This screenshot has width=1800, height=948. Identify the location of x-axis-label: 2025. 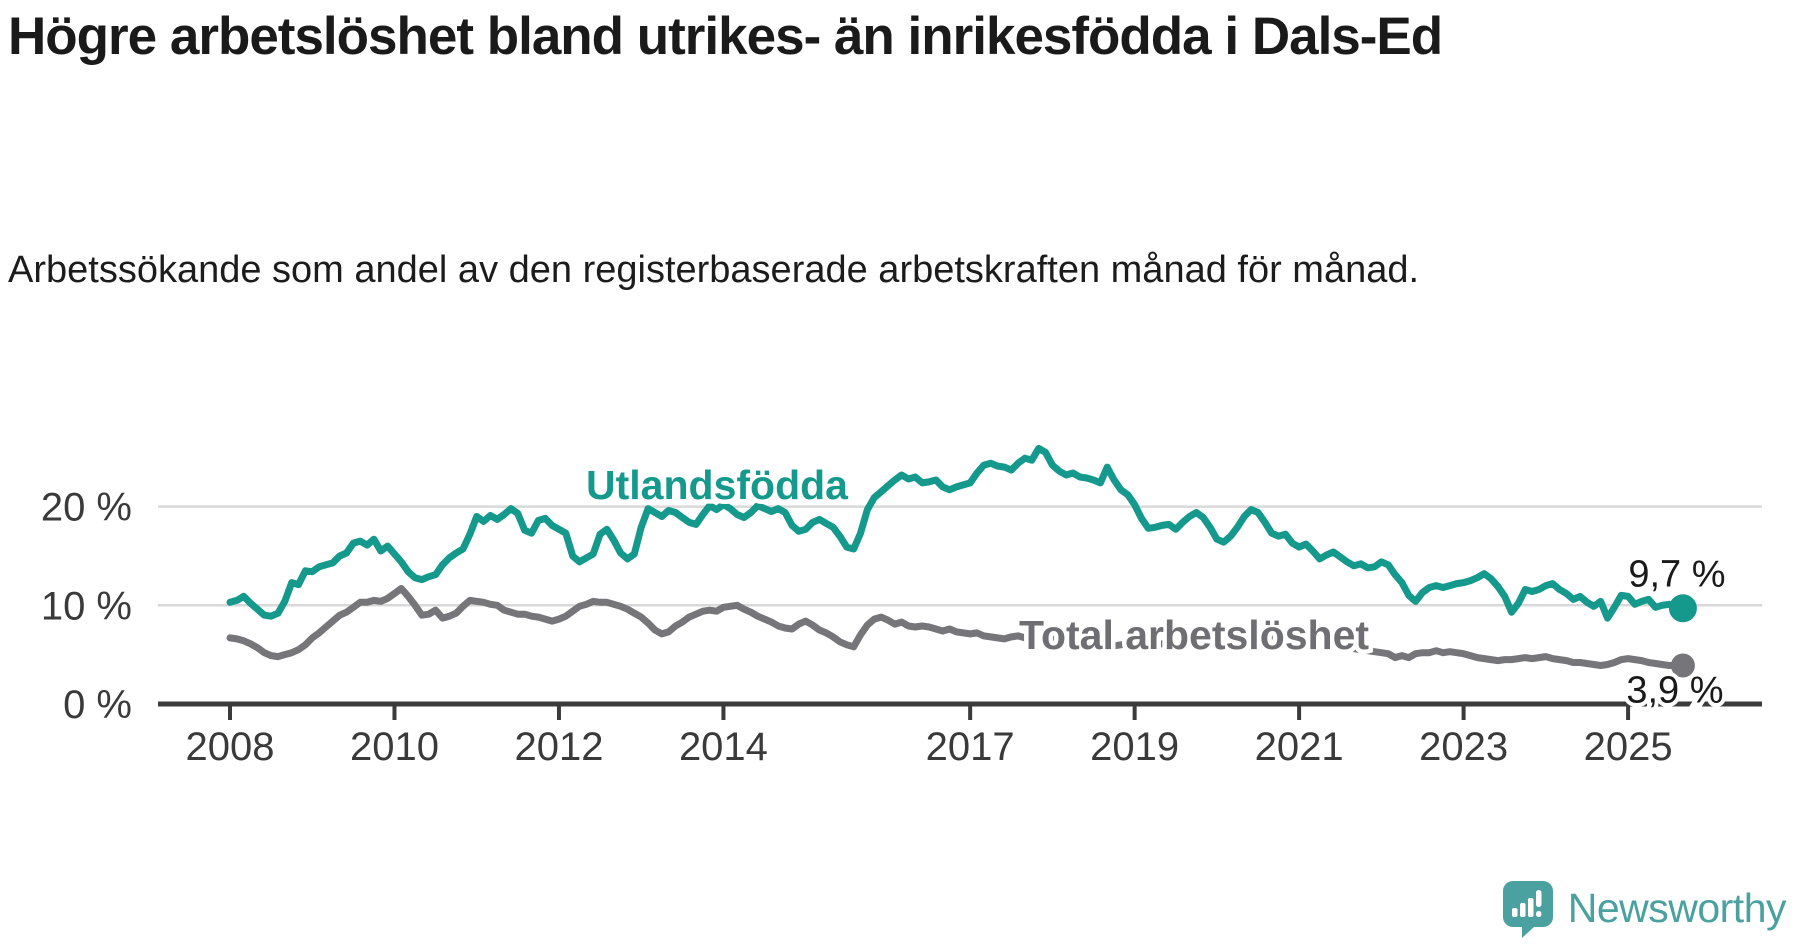
(1628, 747).